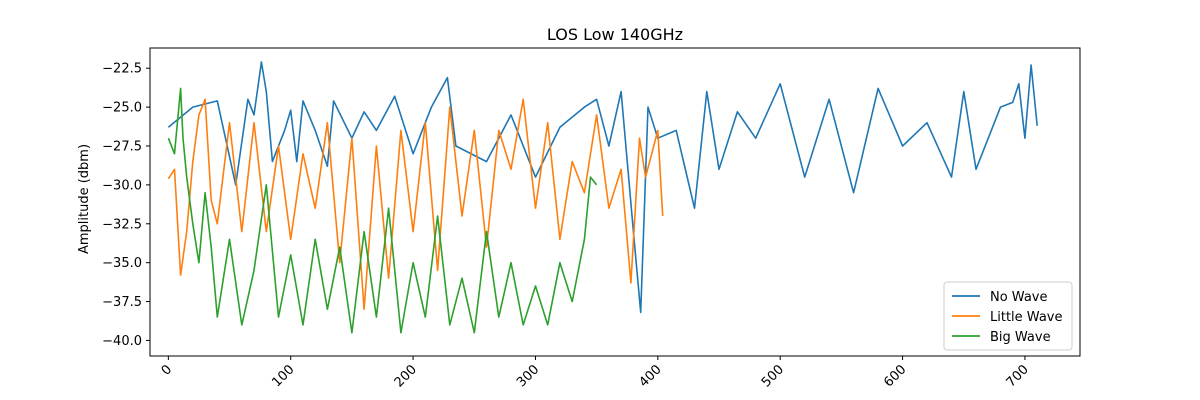 The width and height of the screenshot is (1200, 400). What do you see at coordinates (650, 376) in the screenshot?
I see `x-tick-label: 400` at bounding box center [650, 376].